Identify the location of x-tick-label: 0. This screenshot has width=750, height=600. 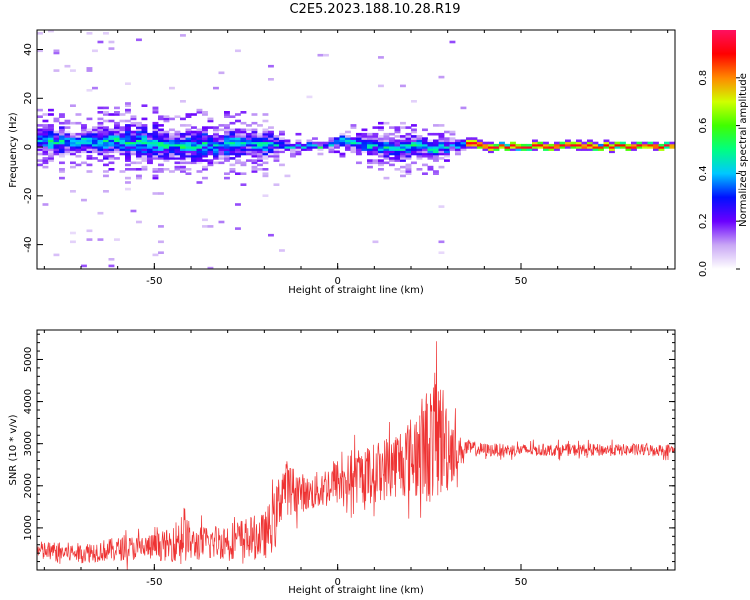
(337, 582).